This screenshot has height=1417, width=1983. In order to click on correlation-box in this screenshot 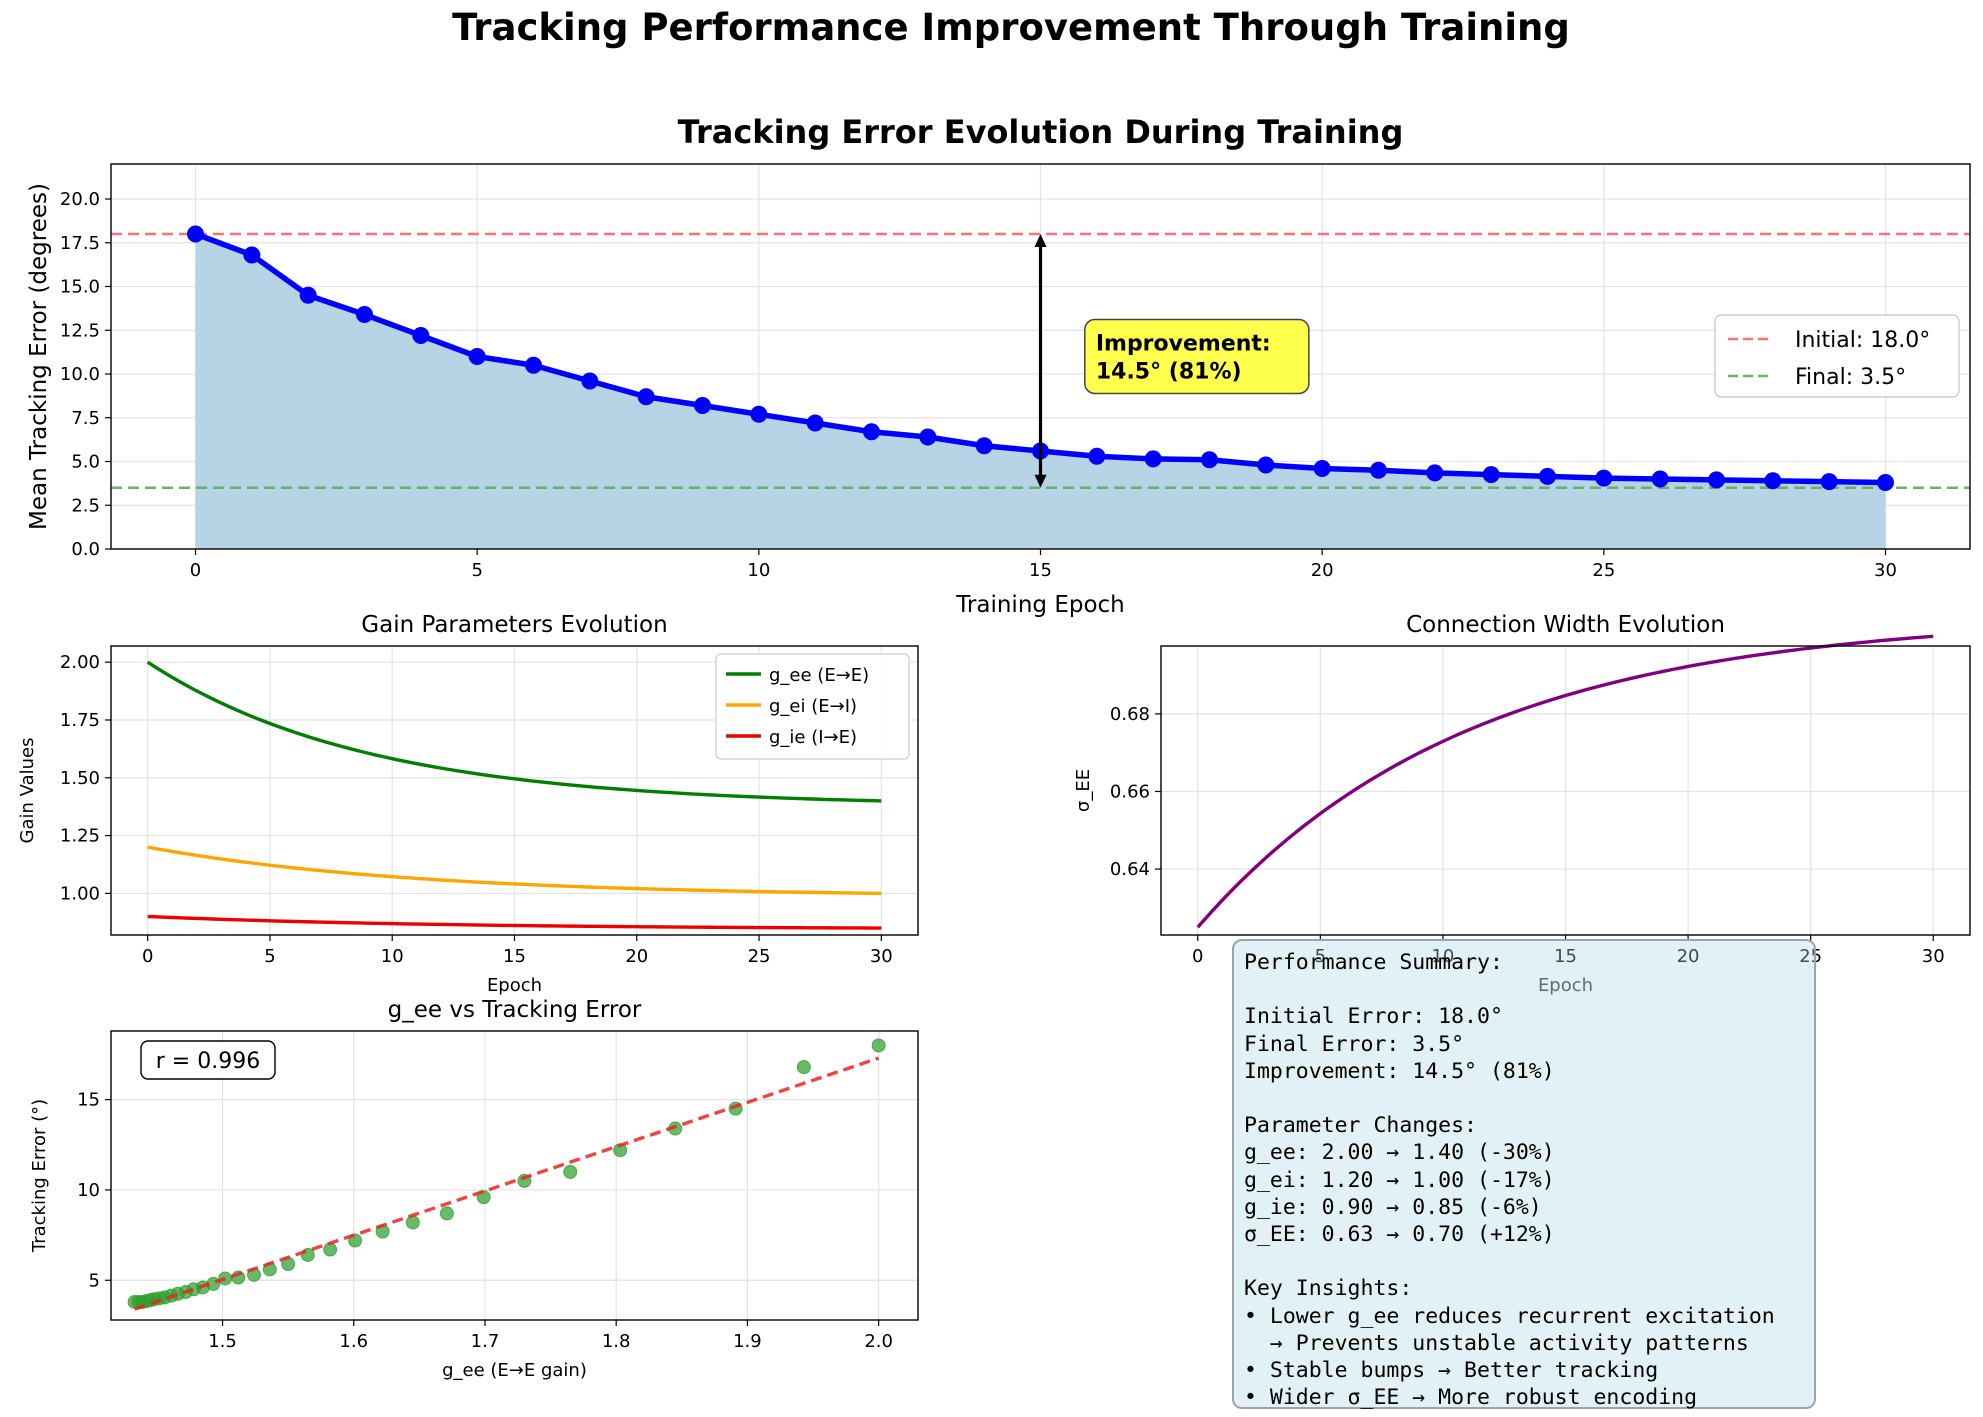, I will do `click(208, 1060)`.